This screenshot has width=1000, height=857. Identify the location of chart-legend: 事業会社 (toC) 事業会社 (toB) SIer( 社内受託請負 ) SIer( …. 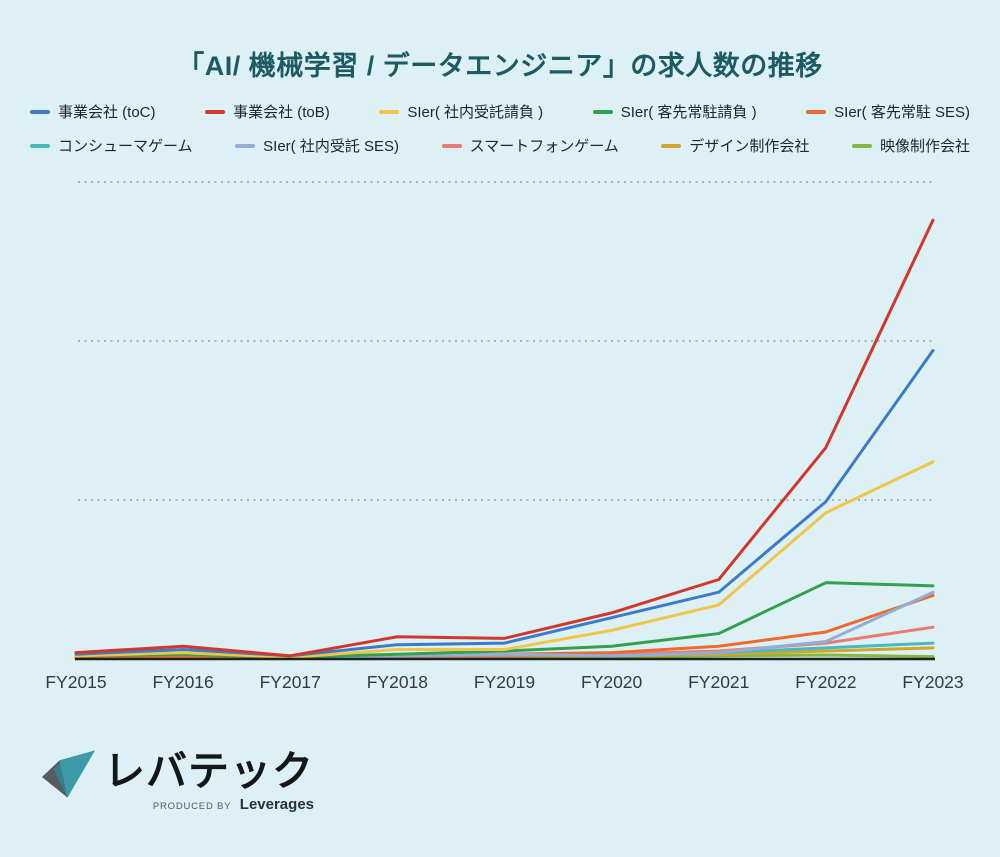
(500, 135).